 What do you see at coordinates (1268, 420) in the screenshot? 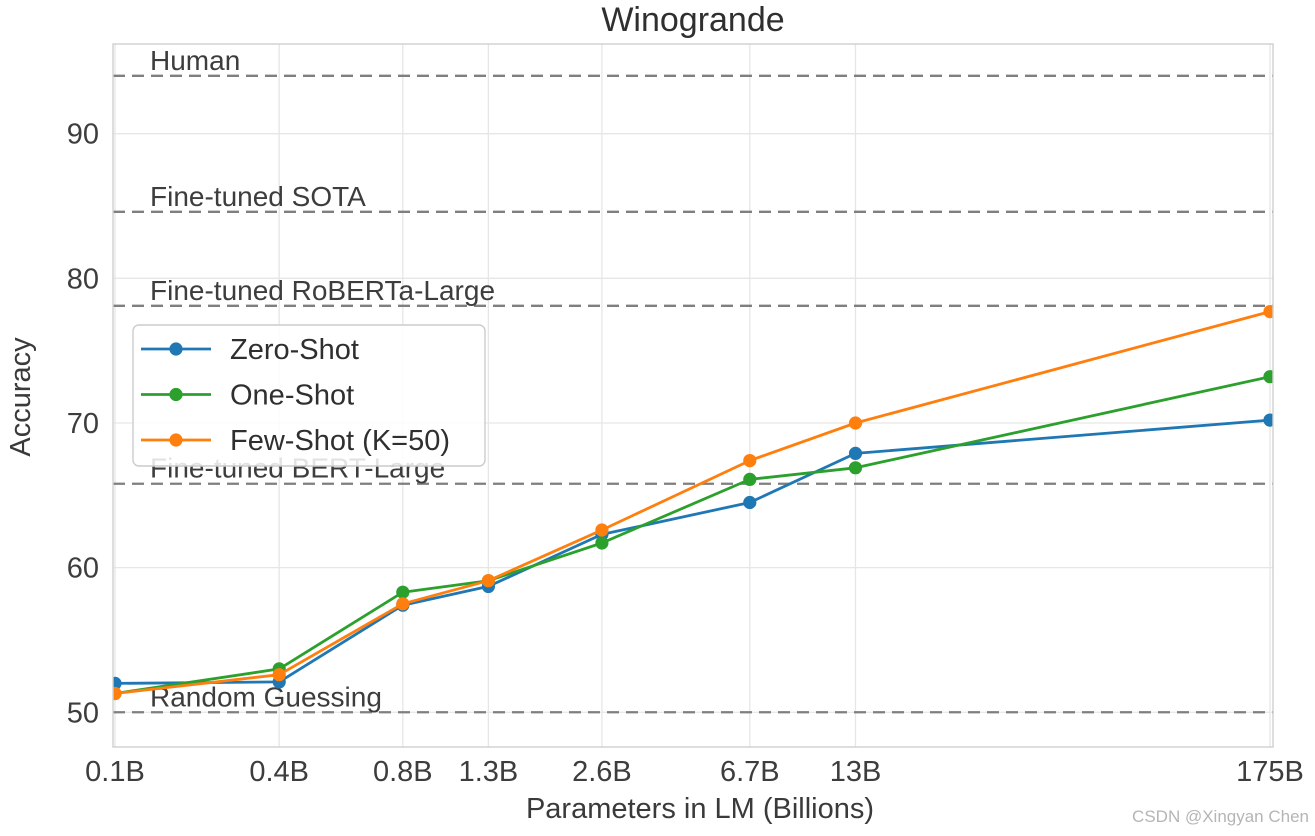
I see `data-point-zero-shot-175b` at bounding box center [1268, 420].